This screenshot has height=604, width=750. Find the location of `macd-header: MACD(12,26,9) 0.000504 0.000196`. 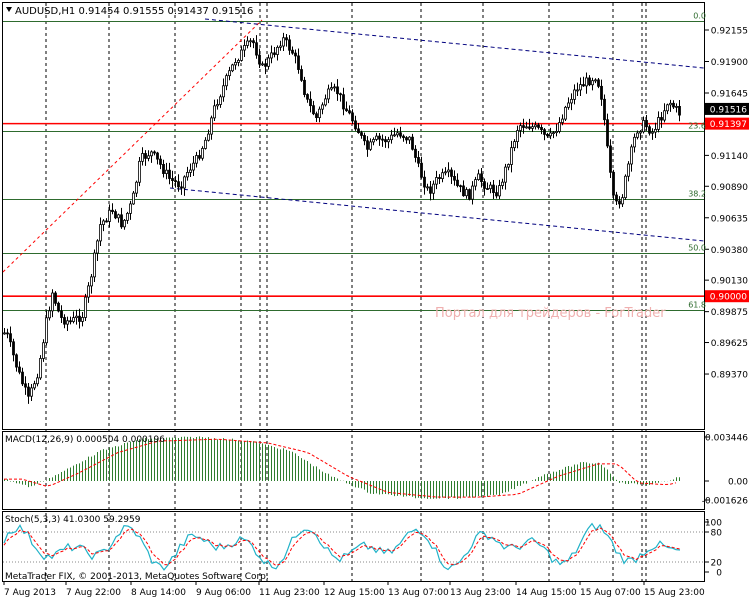

macd-header: MACD(12,26,9) 0.000504 0.000196 is located at coordinates (85, 440).